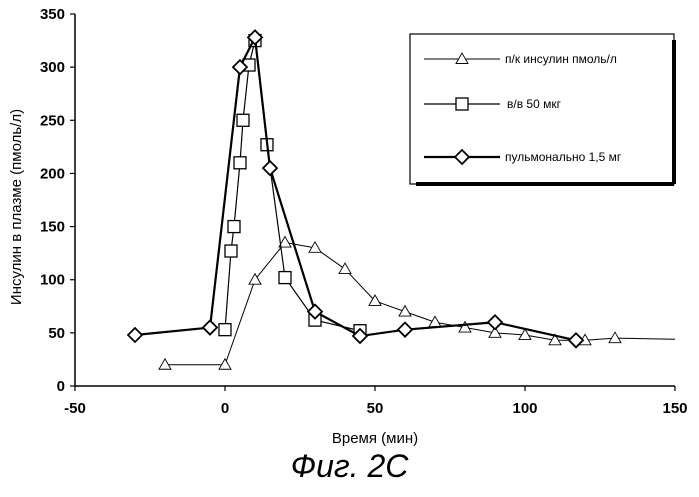  What do you see at coordinates (375, 408) in the screenshot?
I see `x-tick-label: 50` at bounding box center [375, 408].